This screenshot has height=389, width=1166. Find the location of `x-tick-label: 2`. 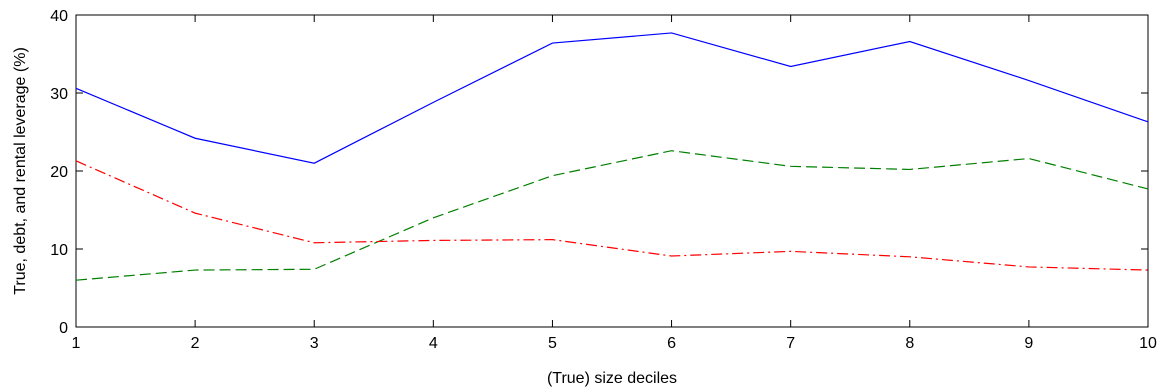

x-tick-label: 2 is located at coordinates (195, 343).